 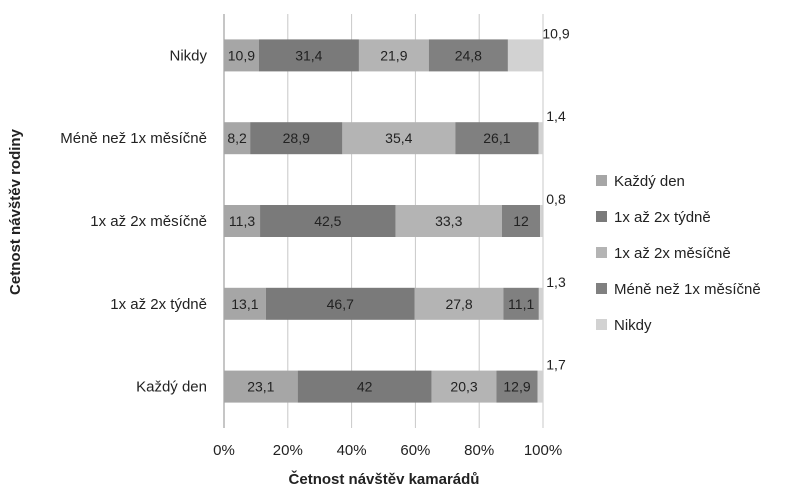 What do you see at coordinates (687, 289) in the screenshot?
I see `legend-label: Méně než 1x měsíčně` at bounding box center [687, 289].